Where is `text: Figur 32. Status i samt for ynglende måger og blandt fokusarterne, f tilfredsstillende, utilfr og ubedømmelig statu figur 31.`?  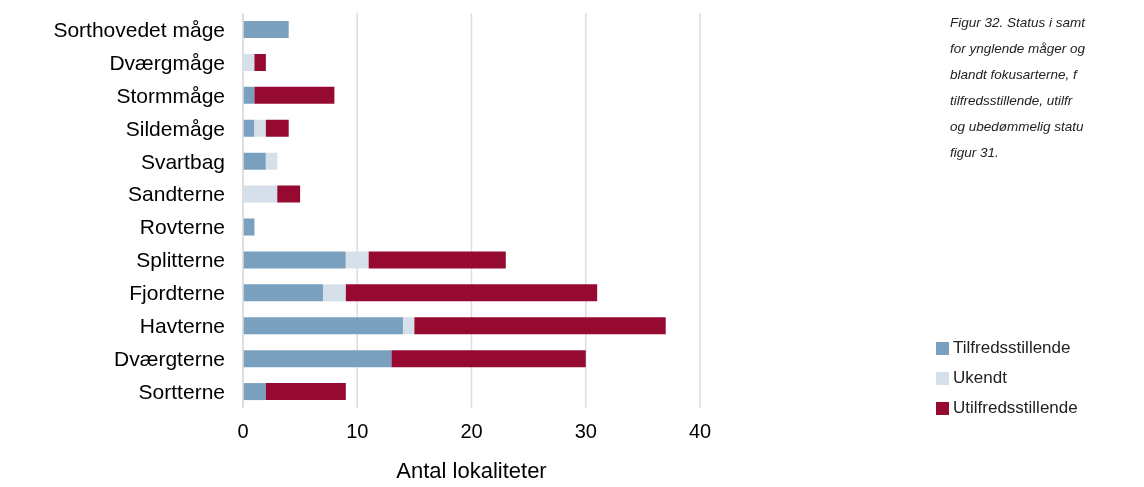
text: Figur 32. Status i samt for ynglende måger og blandt fokusarterne, f tilfredsstillende, utilfr og ubedømmelig statu figur 31. is located at coordinates (1018, 88).